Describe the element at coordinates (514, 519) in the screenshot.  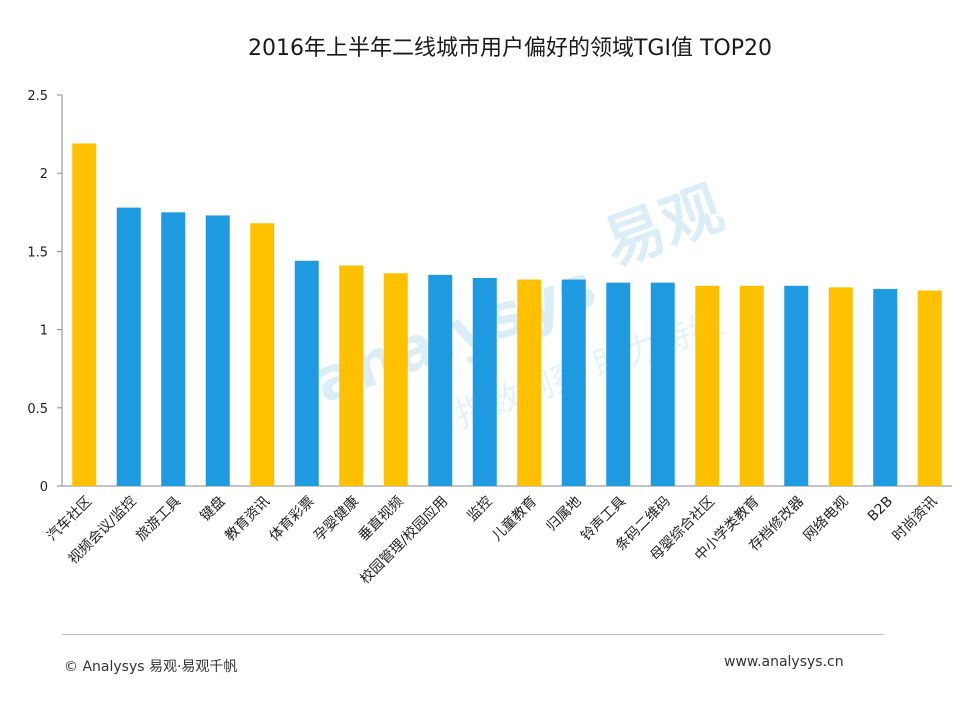
I see `x-tick-label: 儿童教育` at that location.